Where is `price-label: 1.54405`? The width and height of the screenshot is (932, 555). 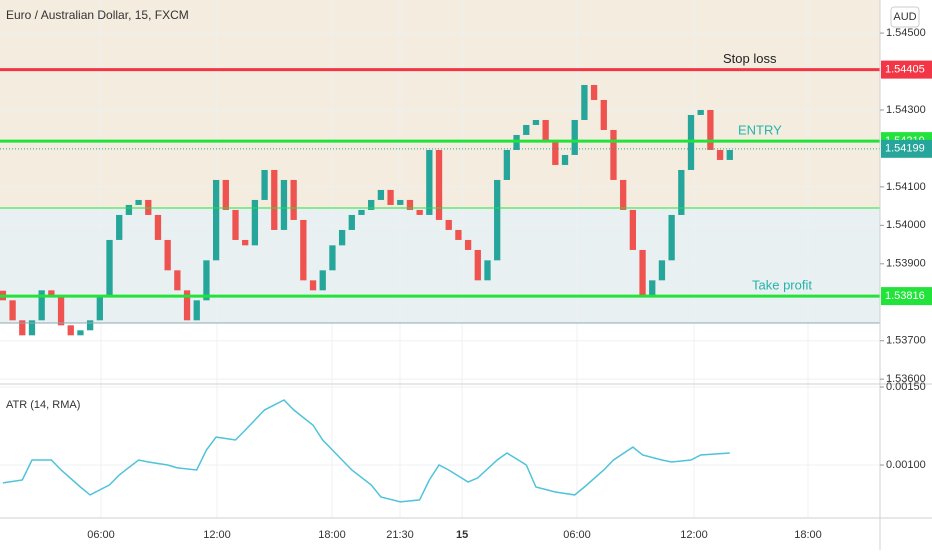 price-label: 1.54405 is located at coordinates (905, 70).